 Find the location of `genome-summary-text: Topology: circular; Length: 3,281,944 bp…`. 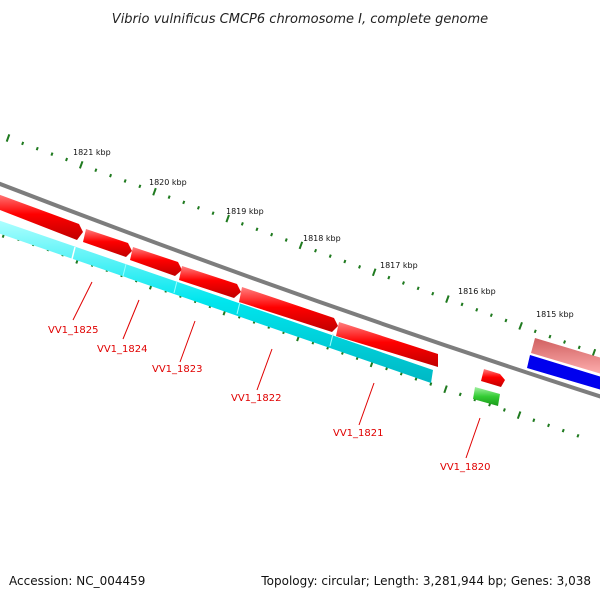

genome-summary-text: Topology: circular; Length: 3,281,944 bp… is located at coordinates (426, 581).